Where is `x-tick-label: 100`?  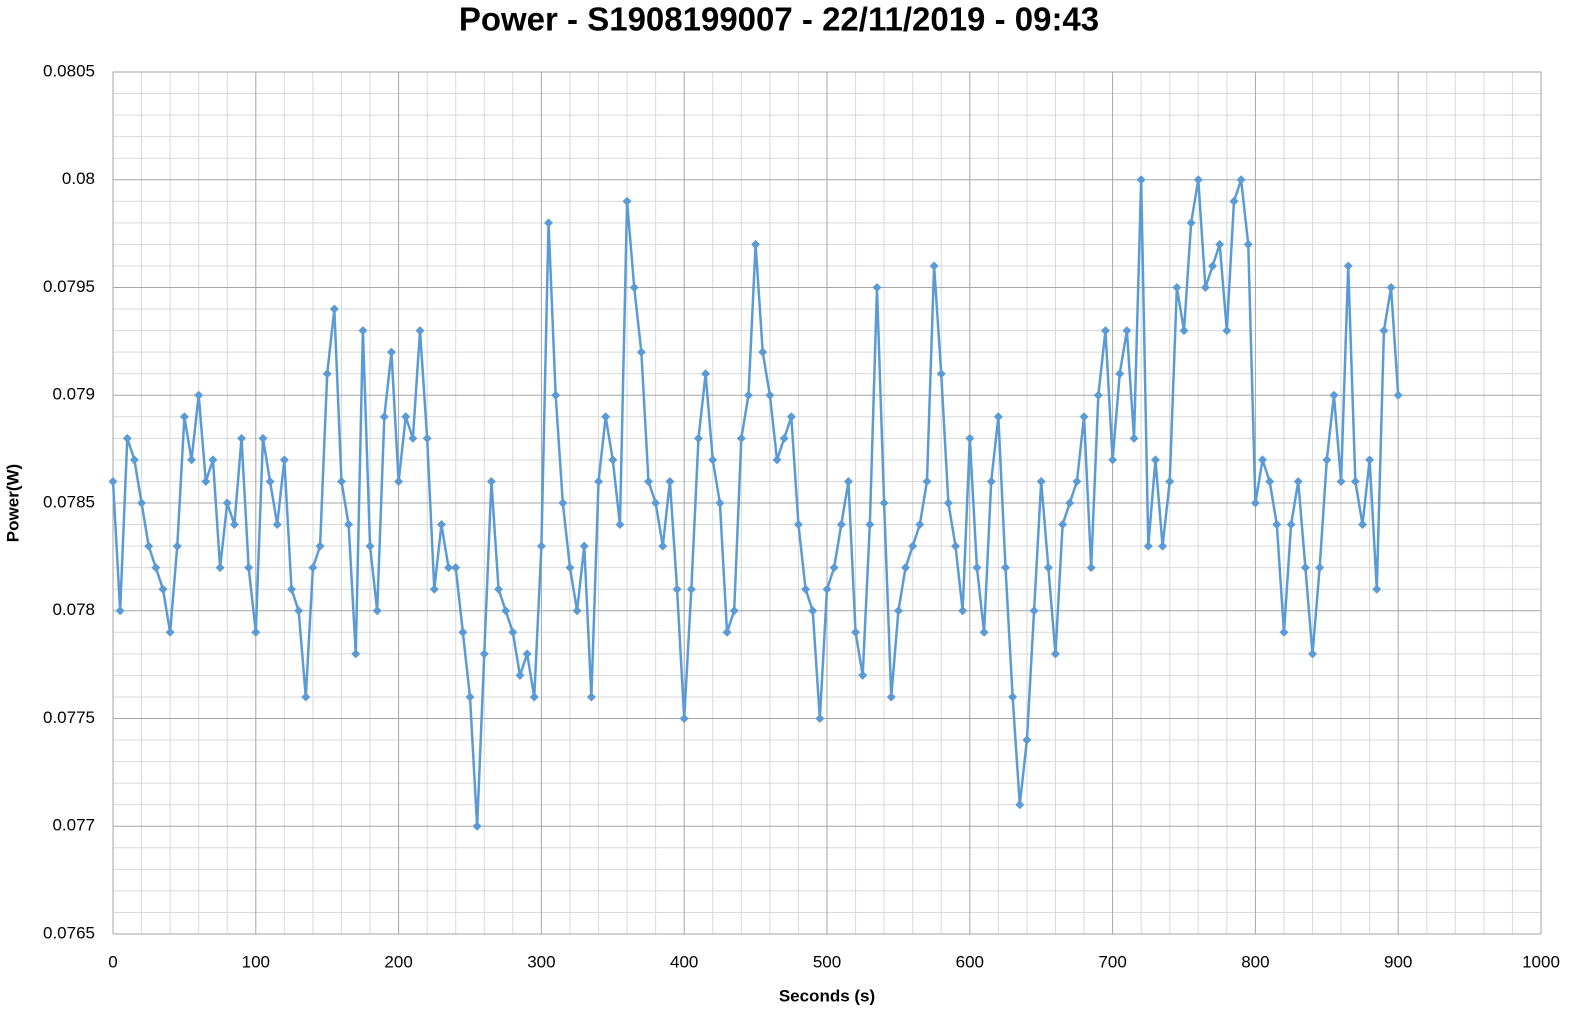 x-tick-label: 100 is located at coordinates (256, 961).